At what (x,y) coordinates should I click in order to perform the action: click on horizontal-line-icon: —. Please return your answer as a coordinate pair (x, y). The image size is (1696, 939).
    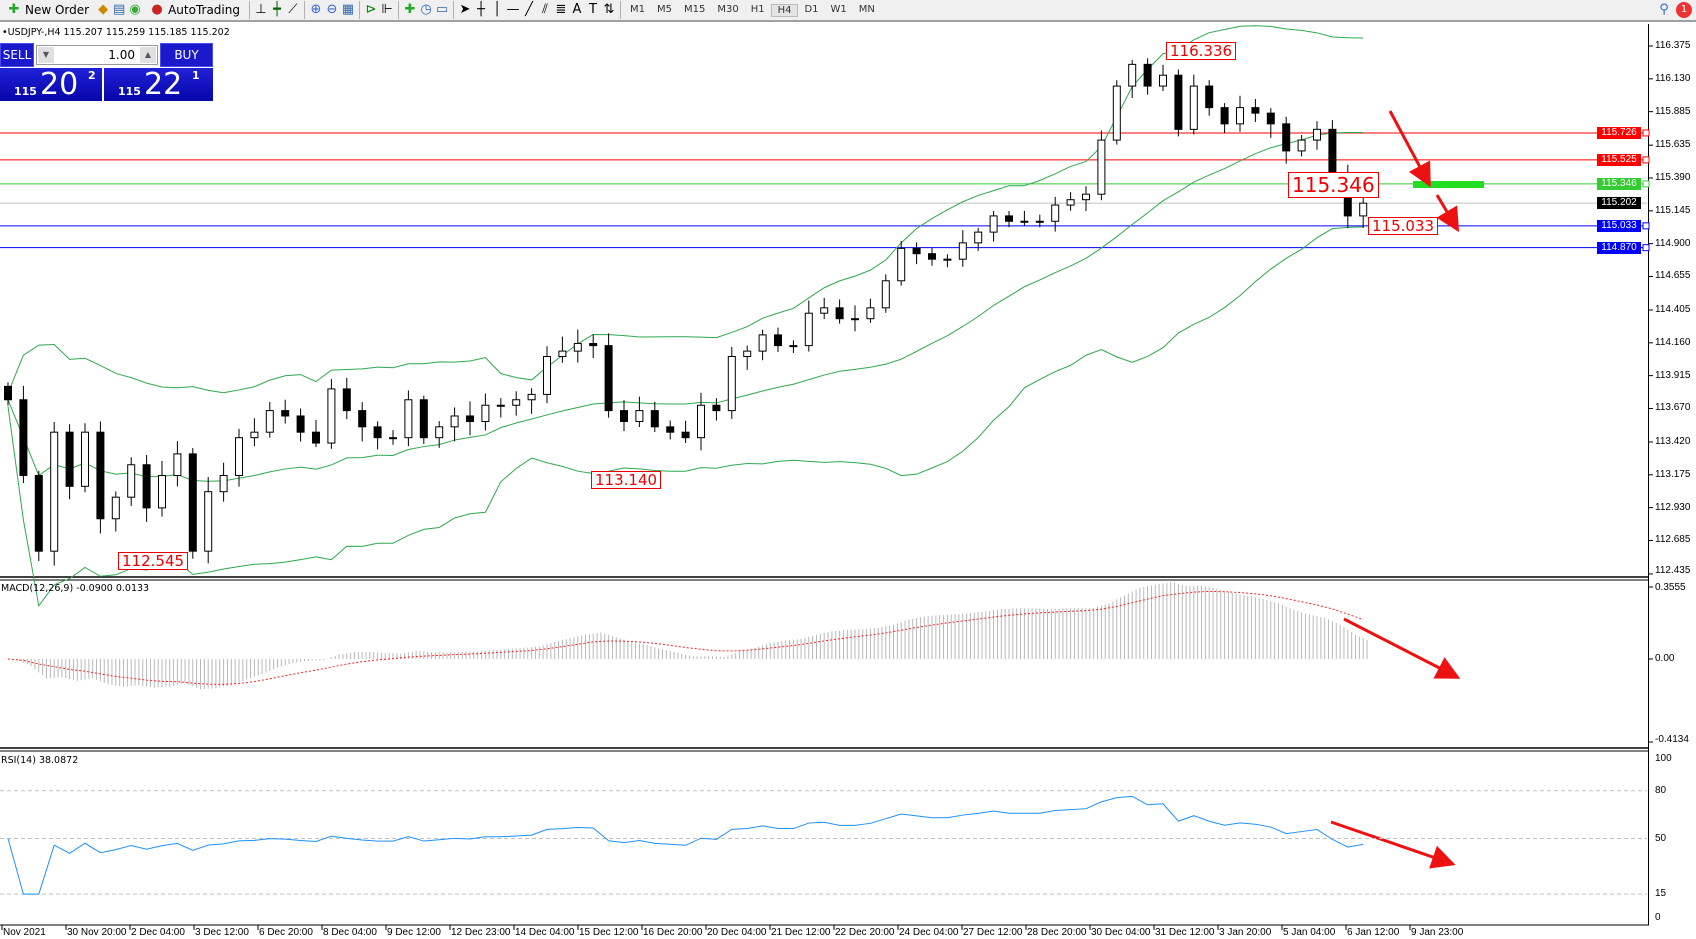
    Looking at the image, I should click on (513, 9).